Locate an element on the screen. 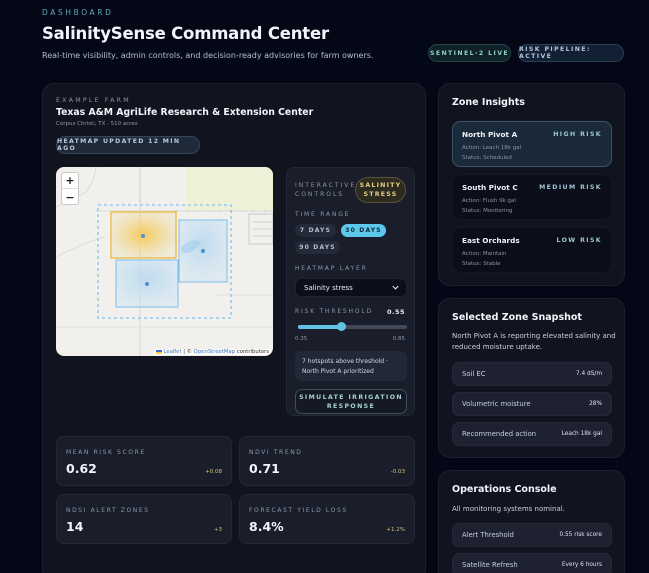 The height and width of the screenshot is (573, 649). slider-handle is located at coordinates (341, 326).